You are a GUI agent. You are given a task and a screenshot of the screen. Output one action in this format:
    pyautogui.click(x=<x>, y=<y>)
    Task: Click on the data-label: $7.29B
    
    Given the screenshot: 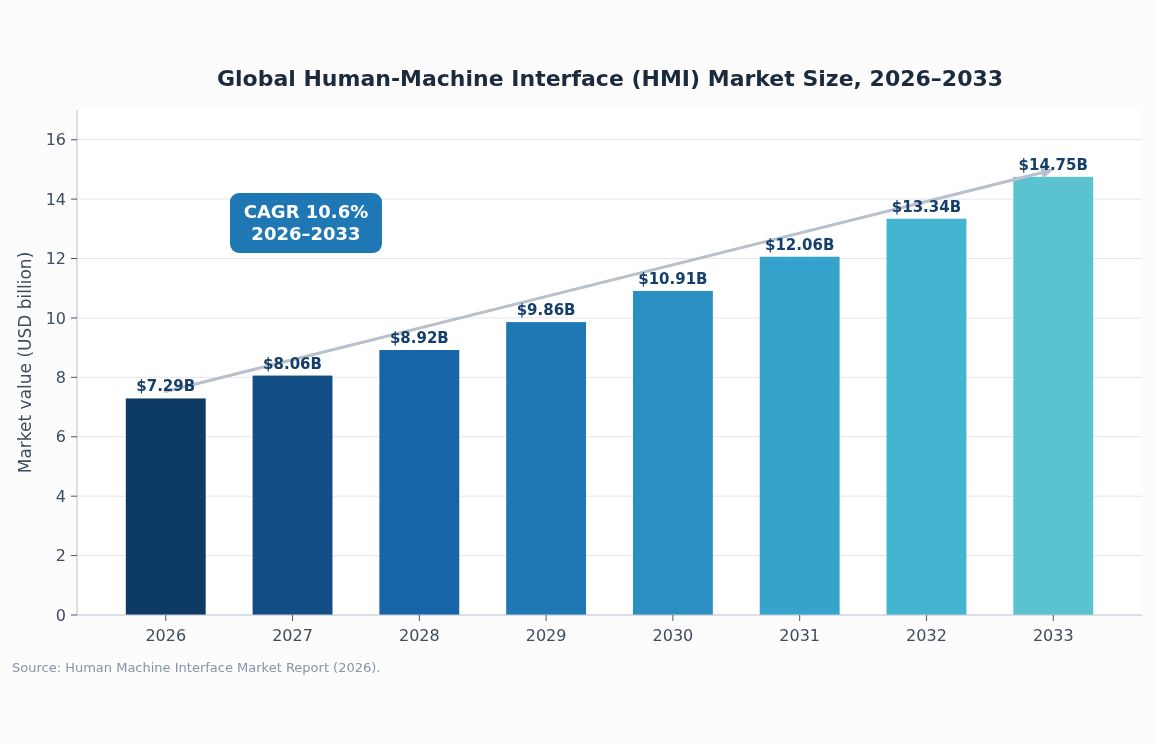 What is the action you would take?
    pyautogui.click(x=166, y=386)
    